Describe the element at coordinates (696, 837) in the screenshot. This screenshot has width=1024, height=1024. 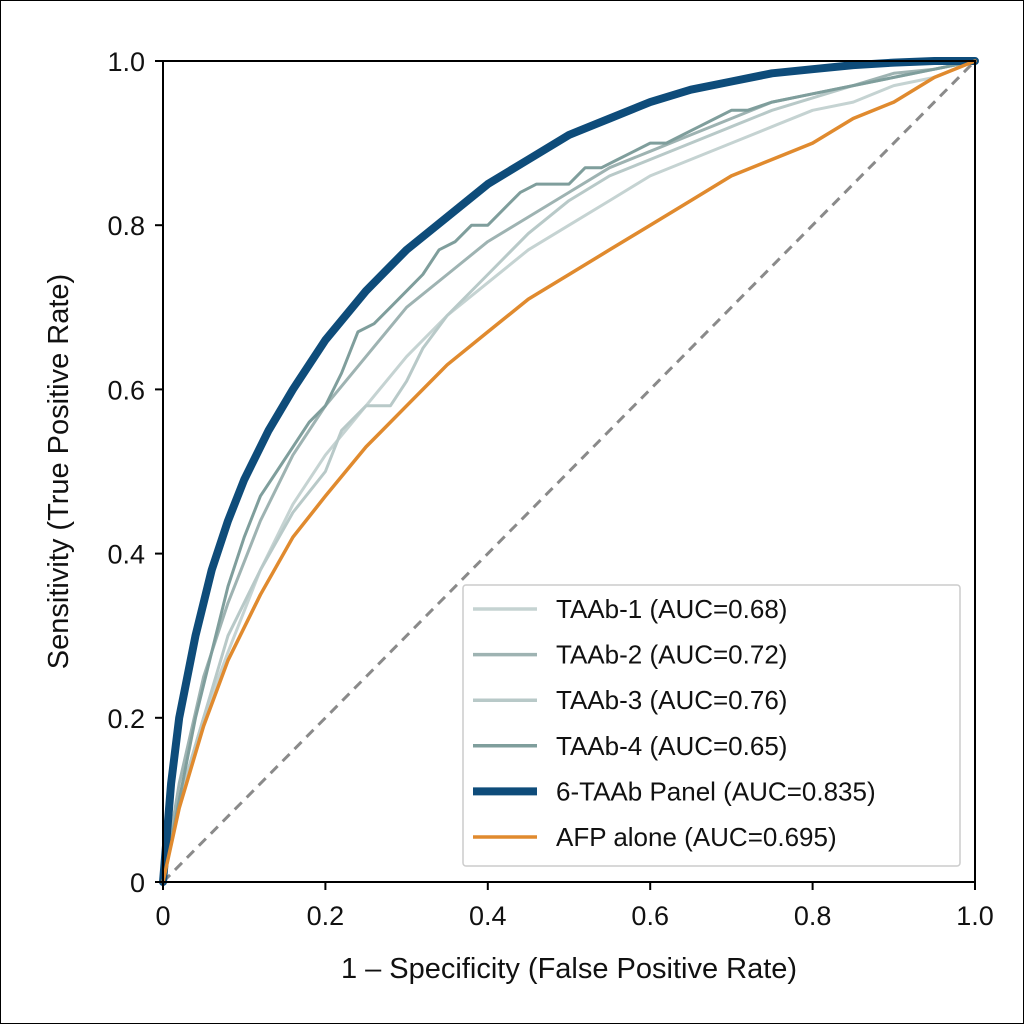
I see `legend-label-6: AFP alone (AUC=0.695)` at that location.